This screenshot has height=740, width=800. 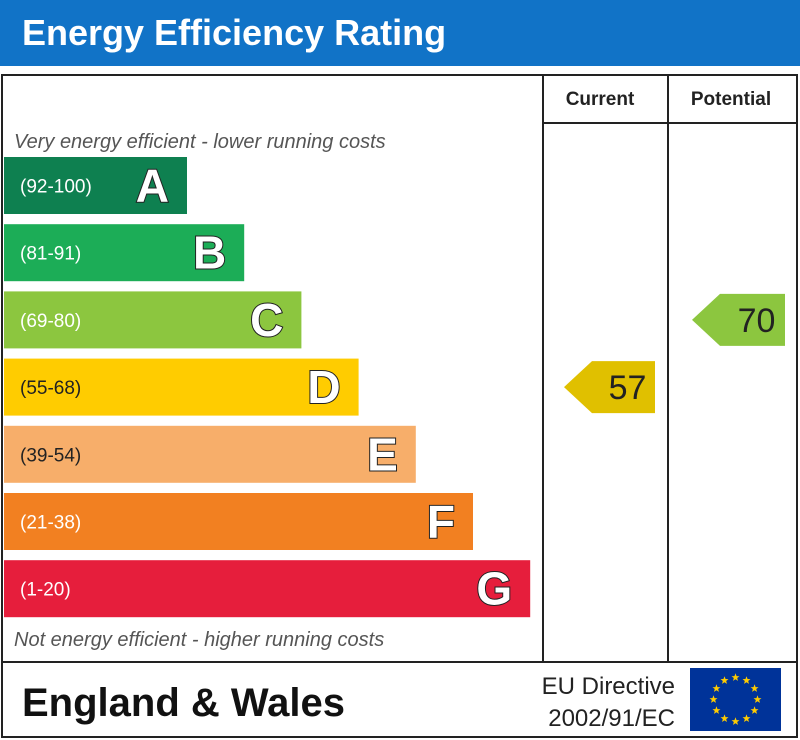 I want to click on directive-line-2: 2002/91/EC, so click(x=611, y=718).